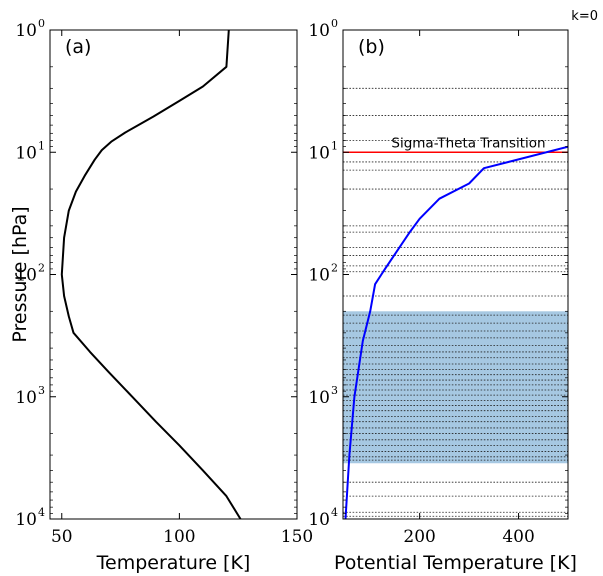  I want to click on panel-label: (a), so click(78, 47).